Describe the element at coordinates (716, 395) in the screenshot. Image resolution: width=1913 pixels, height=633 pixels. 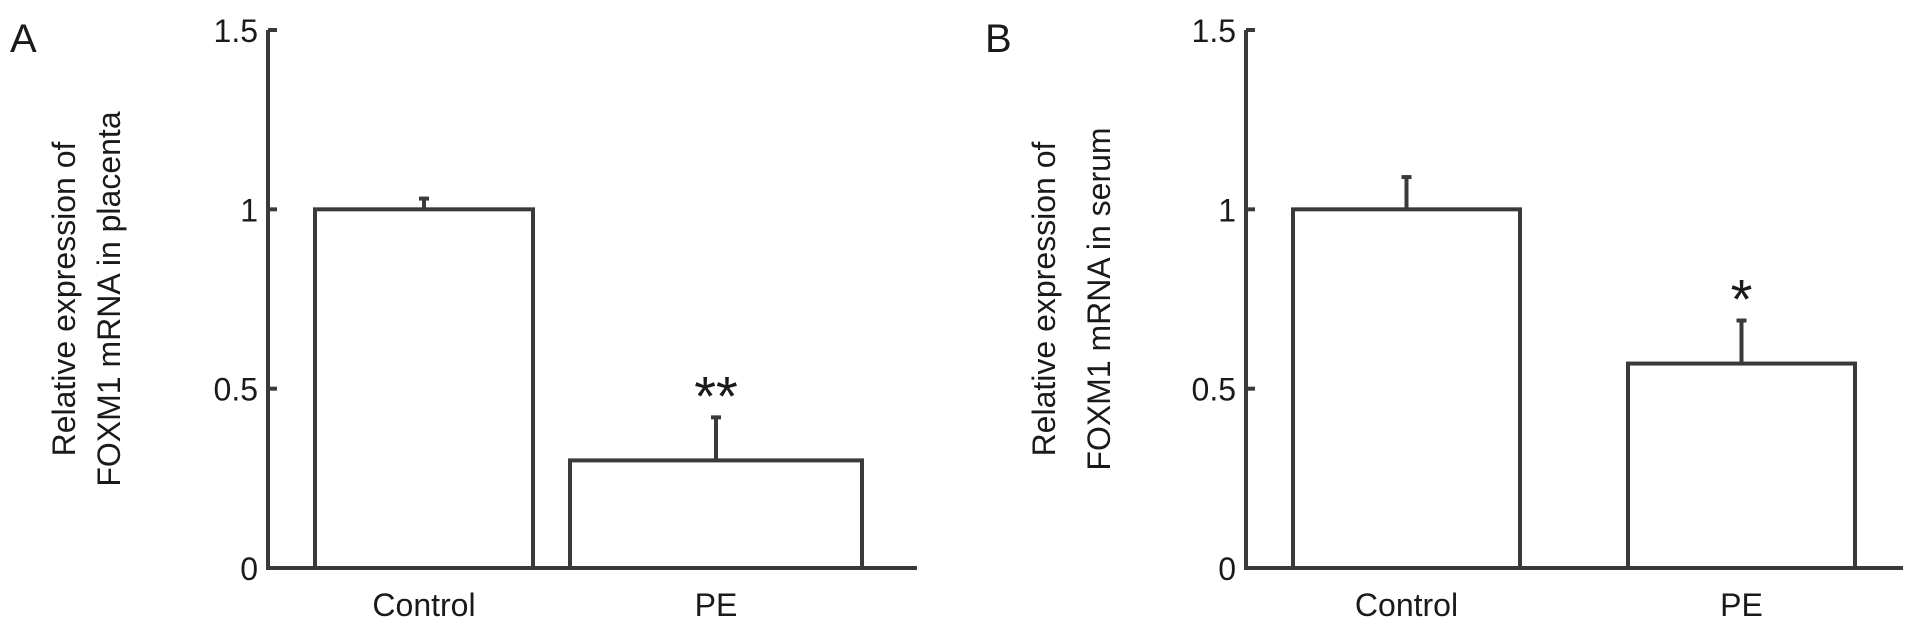
I see `significance-marker: **` at that location.